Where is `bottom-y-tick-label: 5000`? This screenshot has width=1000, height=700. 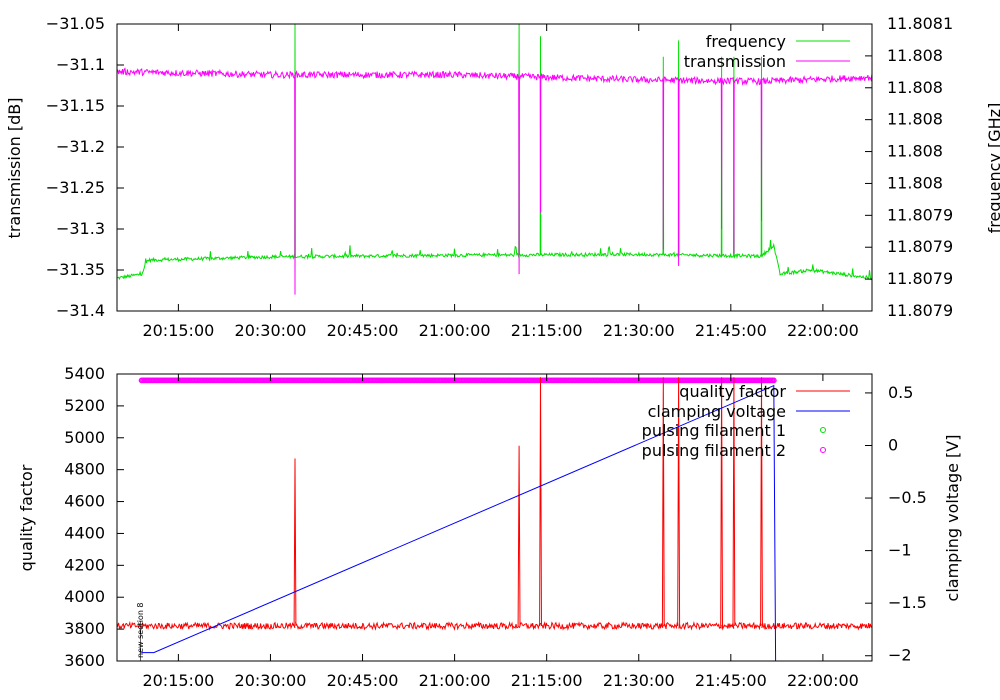 bottom-y-tick-label: 5000 is located at coordinates (84, 437).